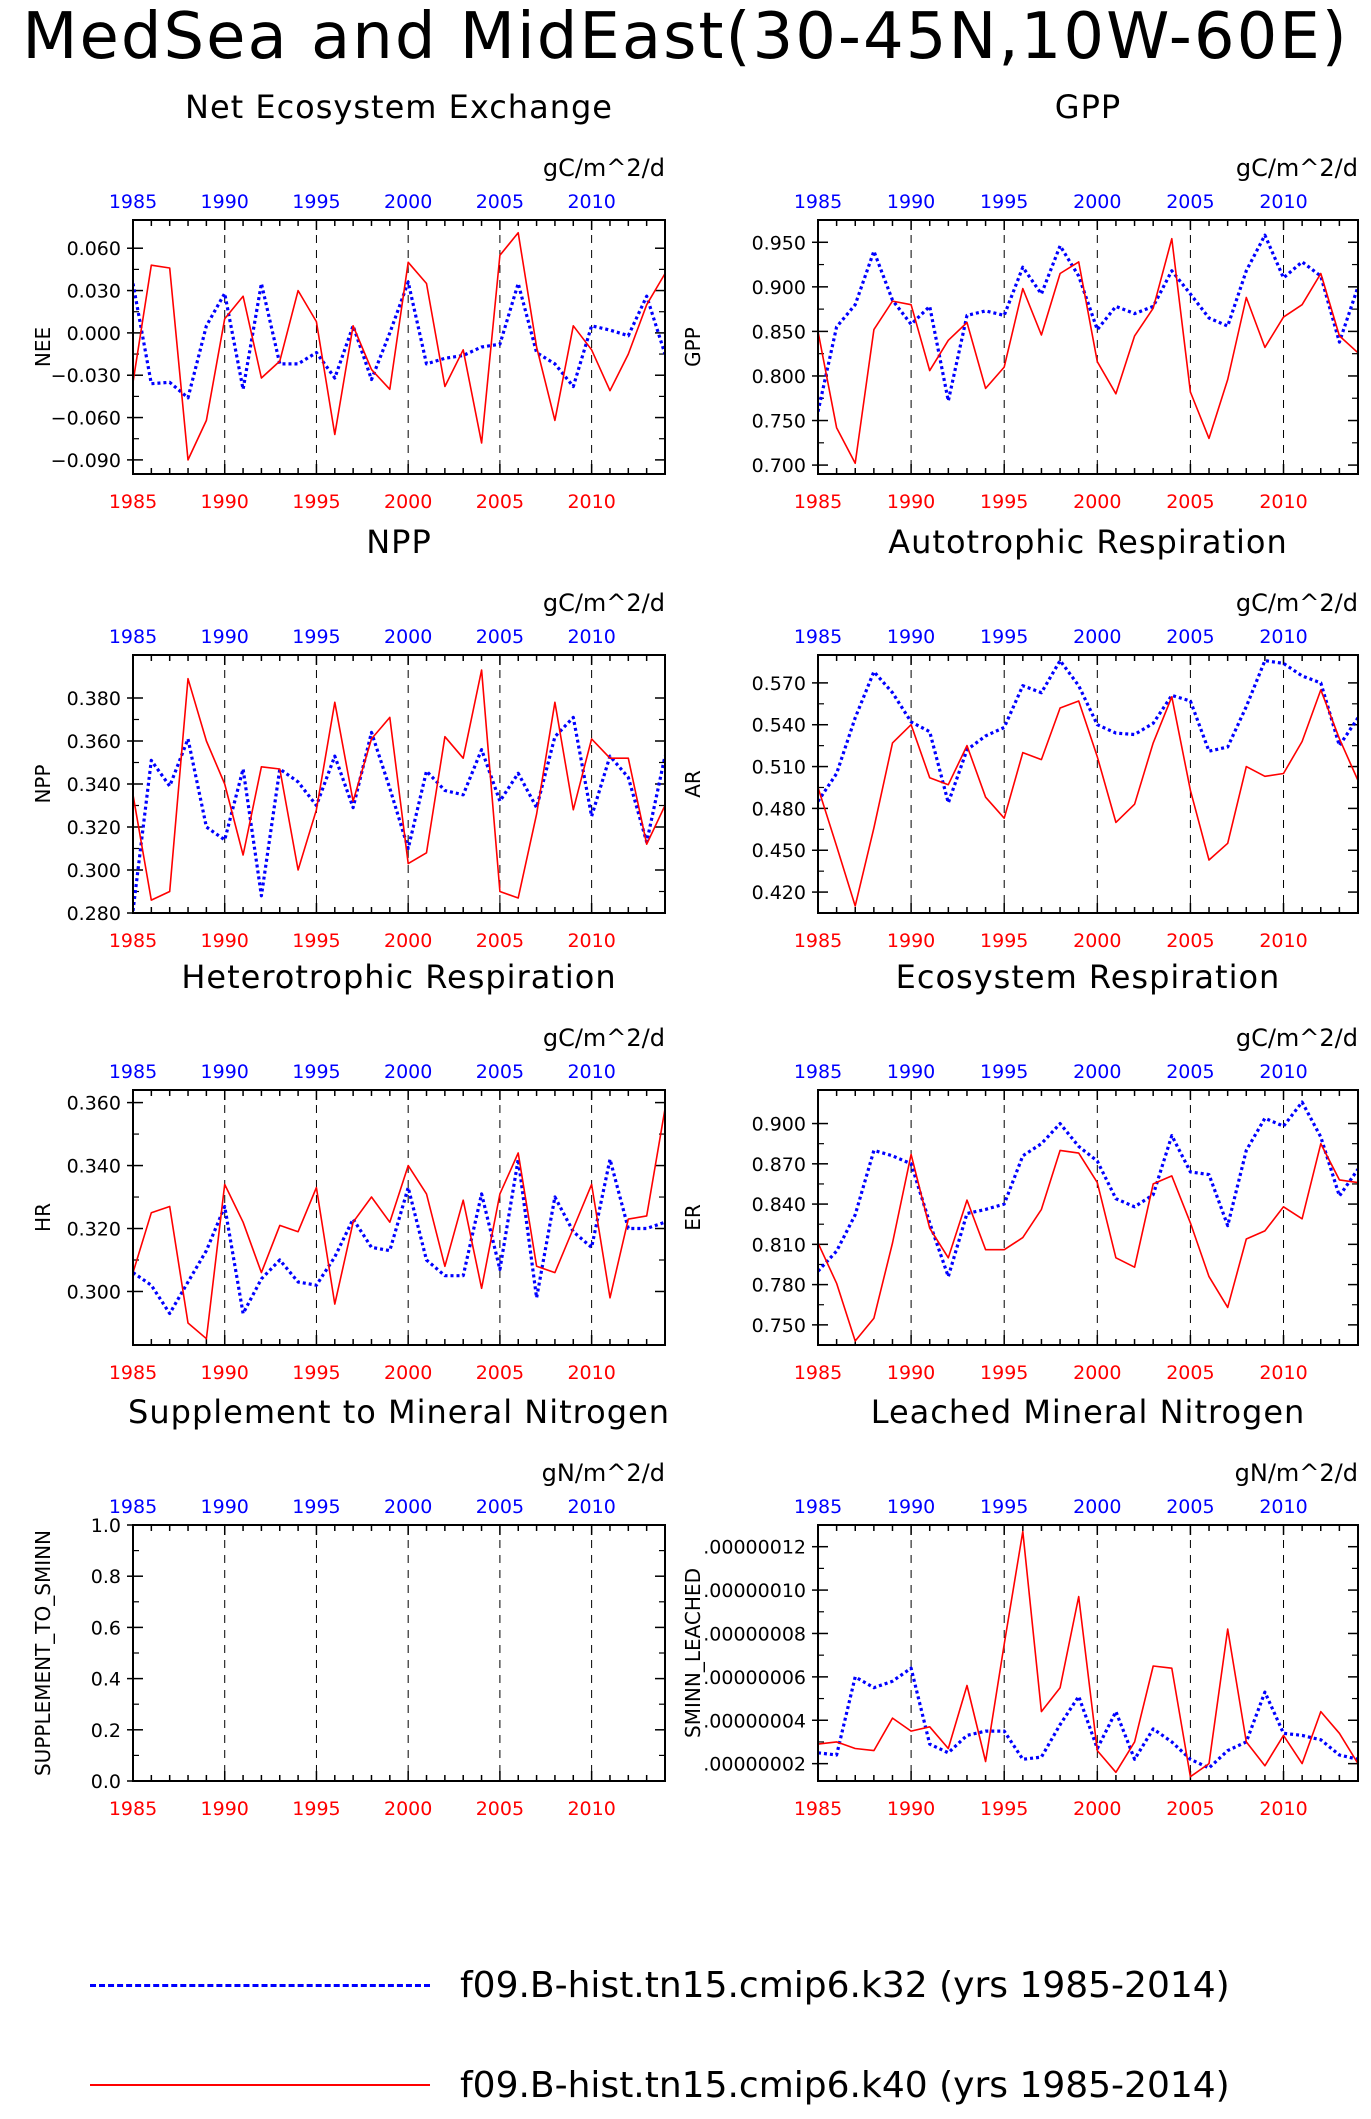 This screenshot has height=2119, width=1371. What do you see at coordinates (754, 1721) in the screenshot?
I see `y-tick-label: .00000004` at bounding box center [754, 1721].